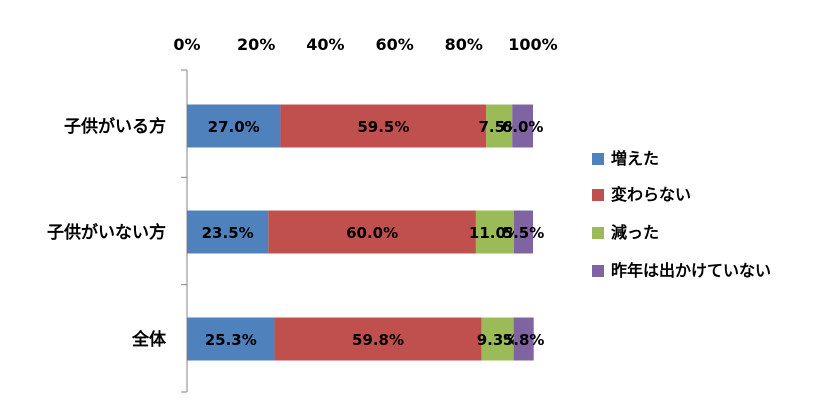 The width and height of the screenshot is (837, 410). What do you see at coordinates (394, 44) in the screenshot?
I see `x-tick-label: 60%` at bounding box center [394, 44].